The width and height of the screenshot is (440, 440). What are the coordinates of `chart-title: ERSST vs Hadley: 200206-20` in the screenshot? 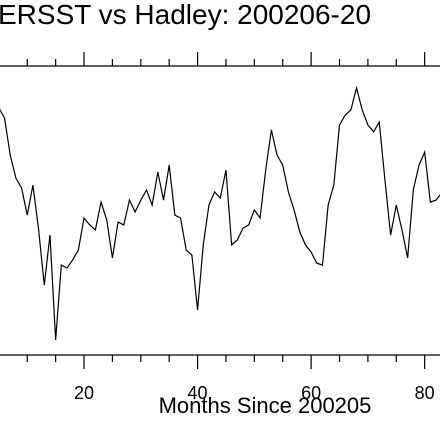 It's located at (185, 15).